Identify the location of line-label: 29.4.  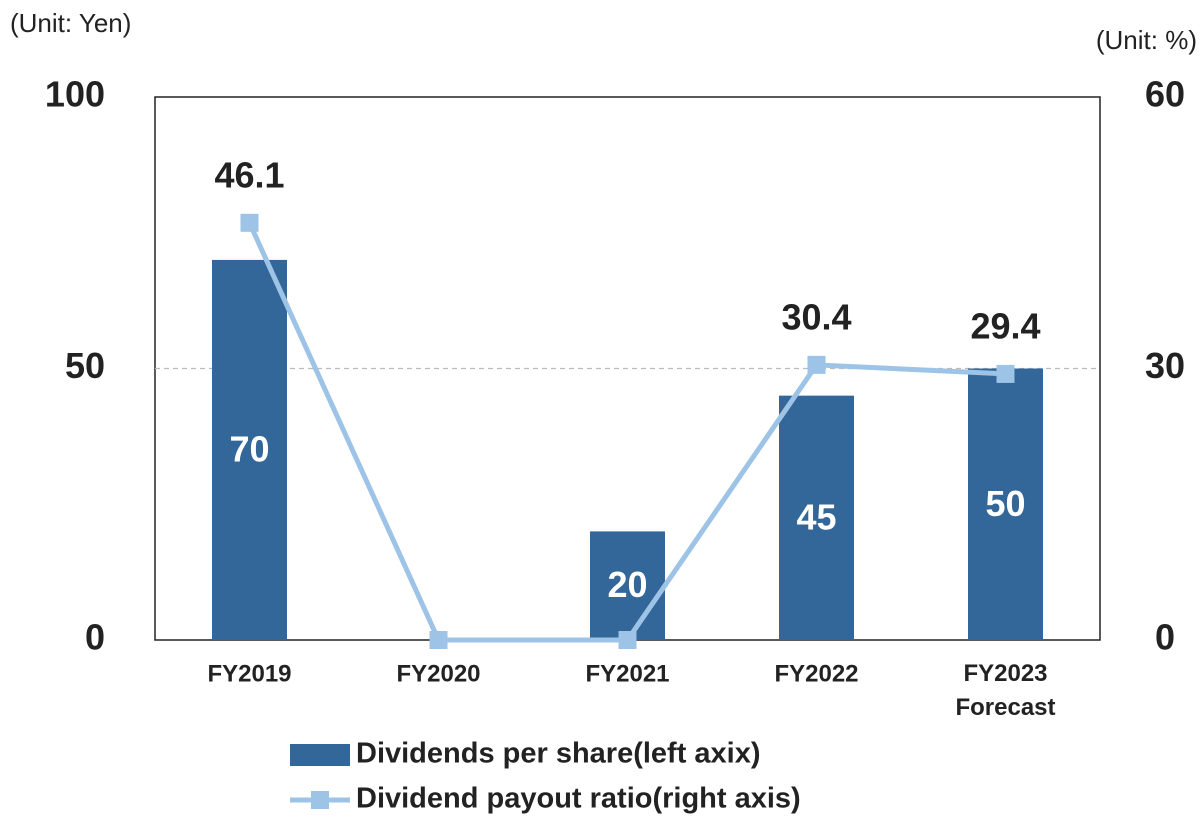
(1005, 325).